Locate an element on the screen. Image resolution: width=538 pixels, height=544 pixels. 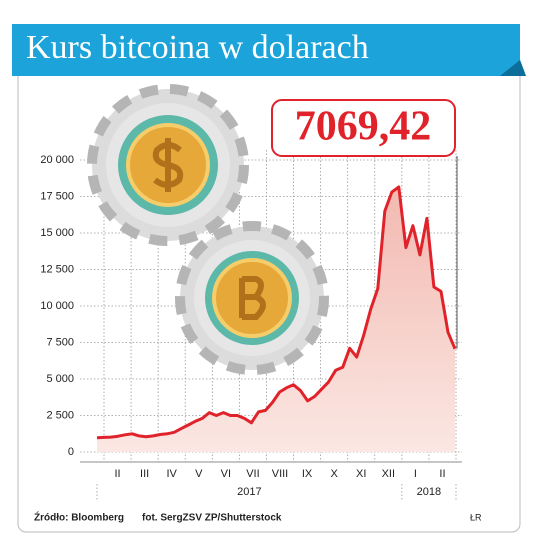
year-label: 2017 is located at coordinates (249, 492).